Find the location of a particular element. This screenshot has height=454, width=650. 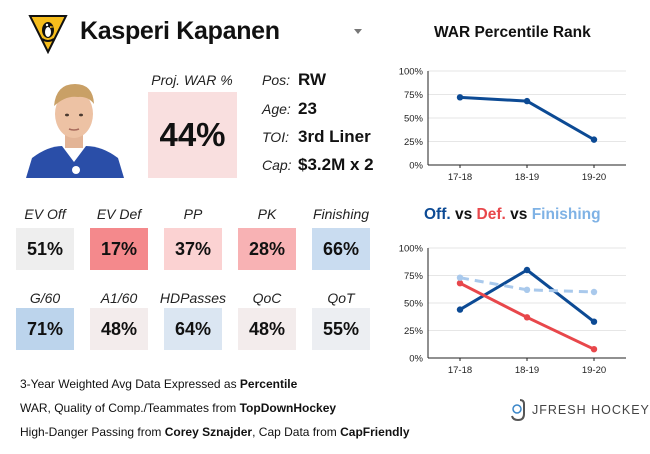

brand-name: JFRESH HOCKEY is located at coordinates (591, 410).